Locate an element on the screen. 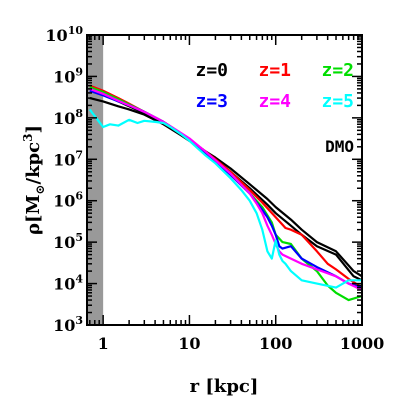 This screenshot has width=407, height=407. y-tick-label: 10¹⁰ is located at coordinates (64, 34).